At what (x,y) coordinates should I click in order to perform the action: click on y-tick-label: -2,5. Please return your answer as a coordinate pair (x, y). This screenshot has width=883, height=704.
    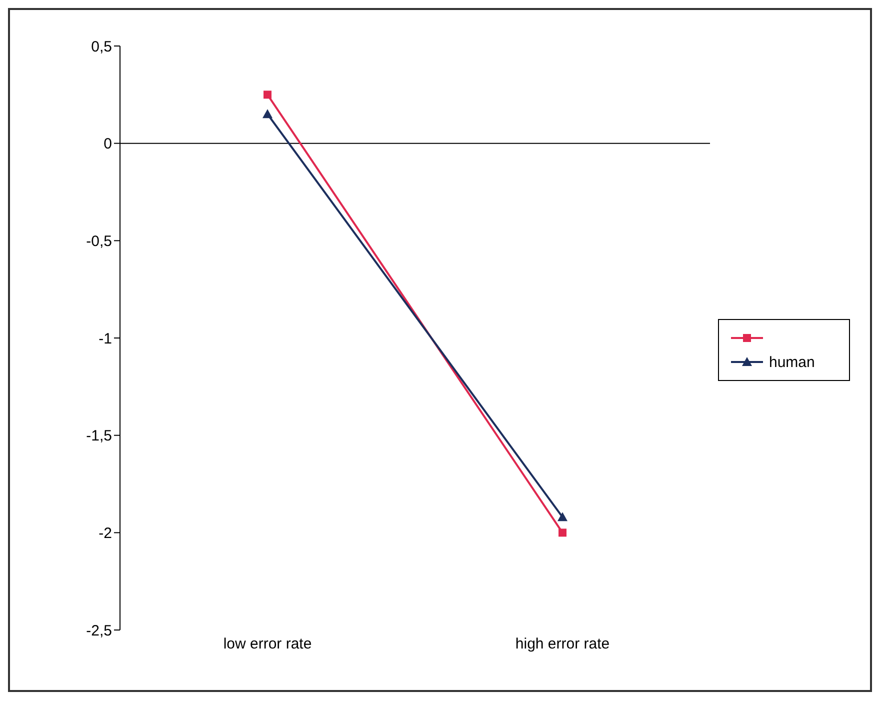
    Looking at the image, I should click on (99, 631).